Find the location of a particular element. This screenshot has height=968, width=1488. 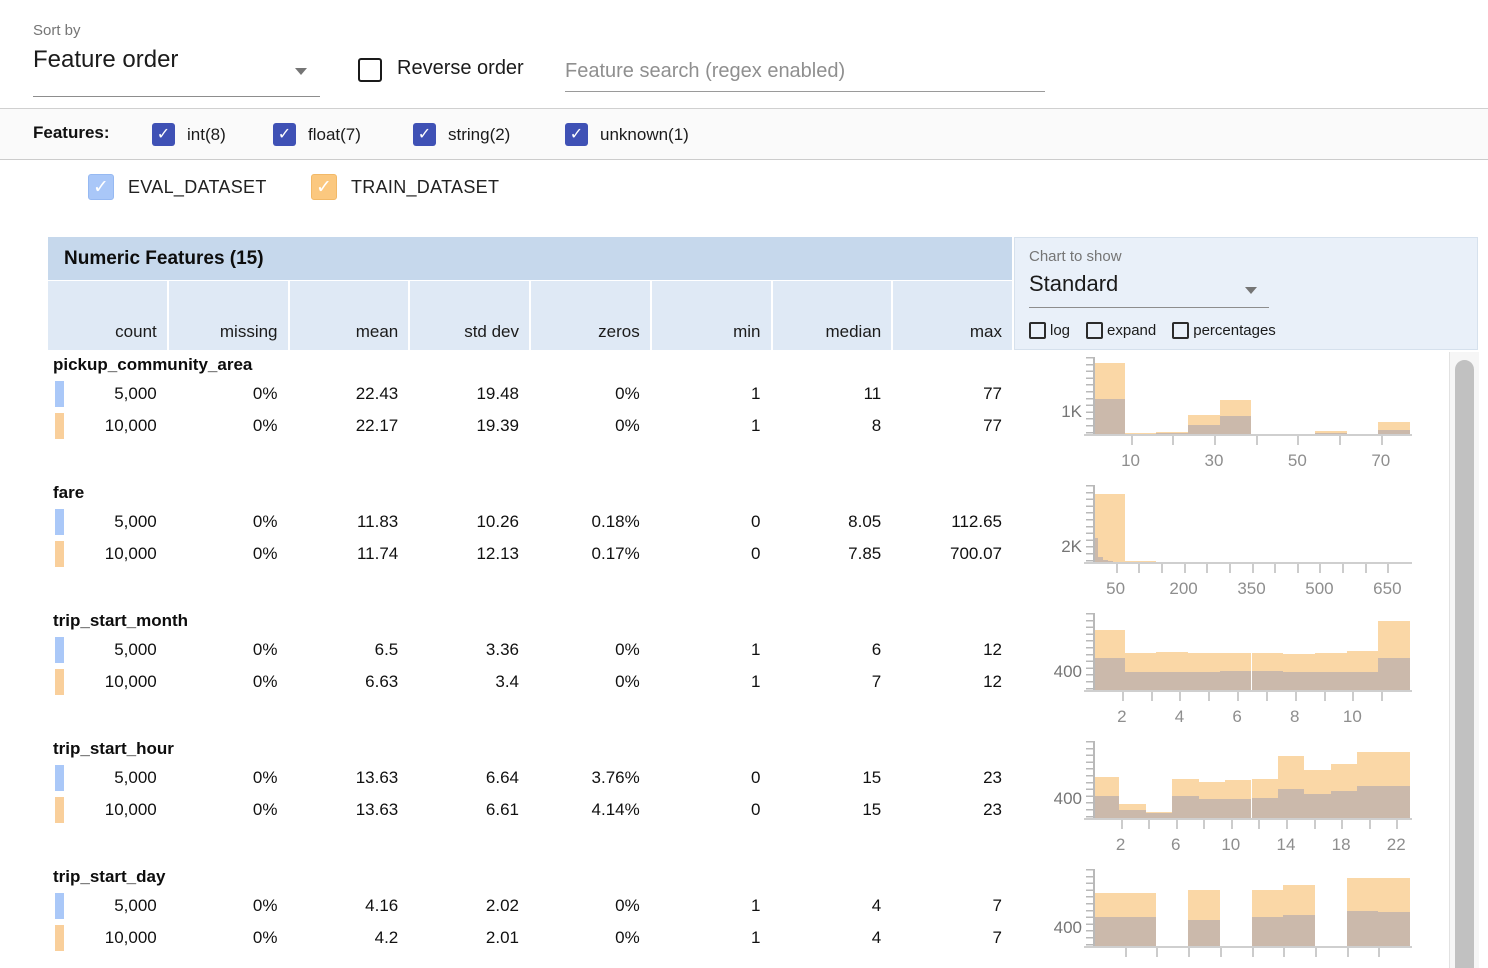

x-tick-label: 6 is located at coordinates (1175, 844).